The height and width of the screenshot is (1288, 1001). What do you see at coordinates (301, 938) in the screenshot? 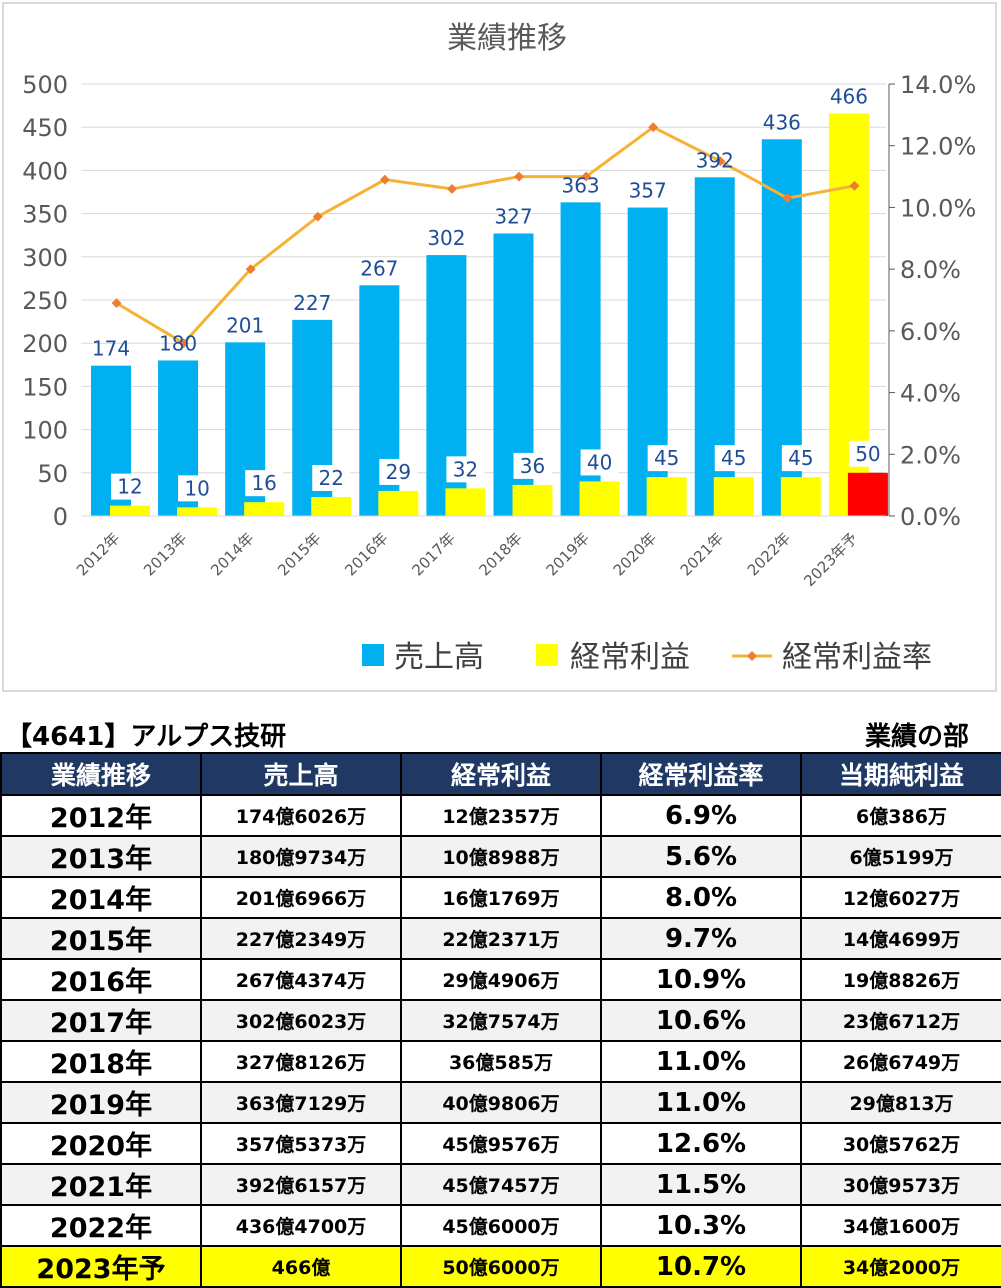
I see `cell-sales: 227億2349万` at bounding box center [301, 938].